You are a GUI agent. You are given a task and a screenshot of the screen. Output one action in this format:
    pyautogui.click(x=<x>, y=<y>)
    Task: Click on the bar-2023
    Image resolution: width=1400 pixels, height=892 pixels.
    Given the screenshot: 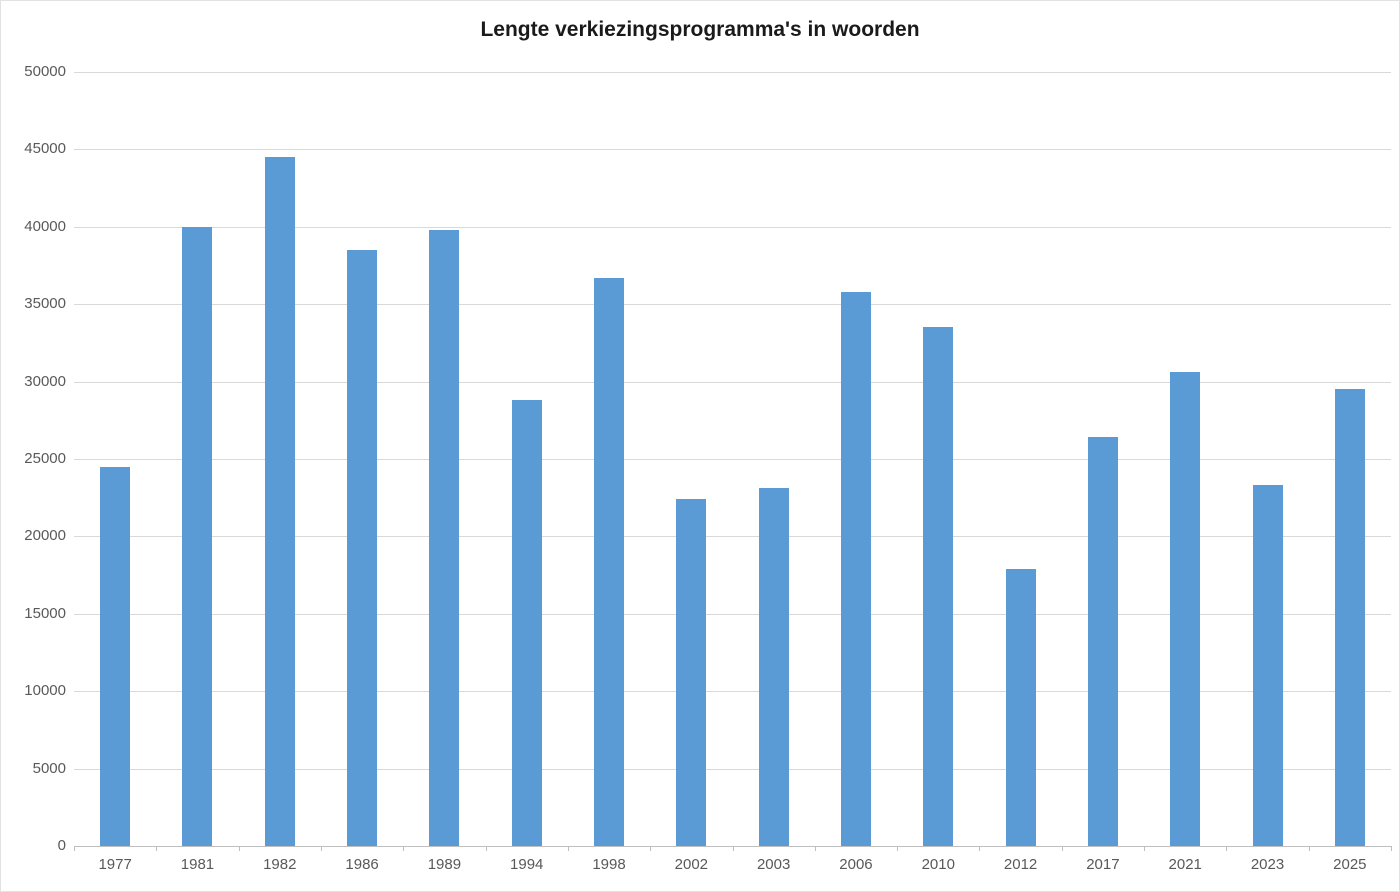 What is the action you would take?
    pyautogui.click(x=1267, y=665)
    